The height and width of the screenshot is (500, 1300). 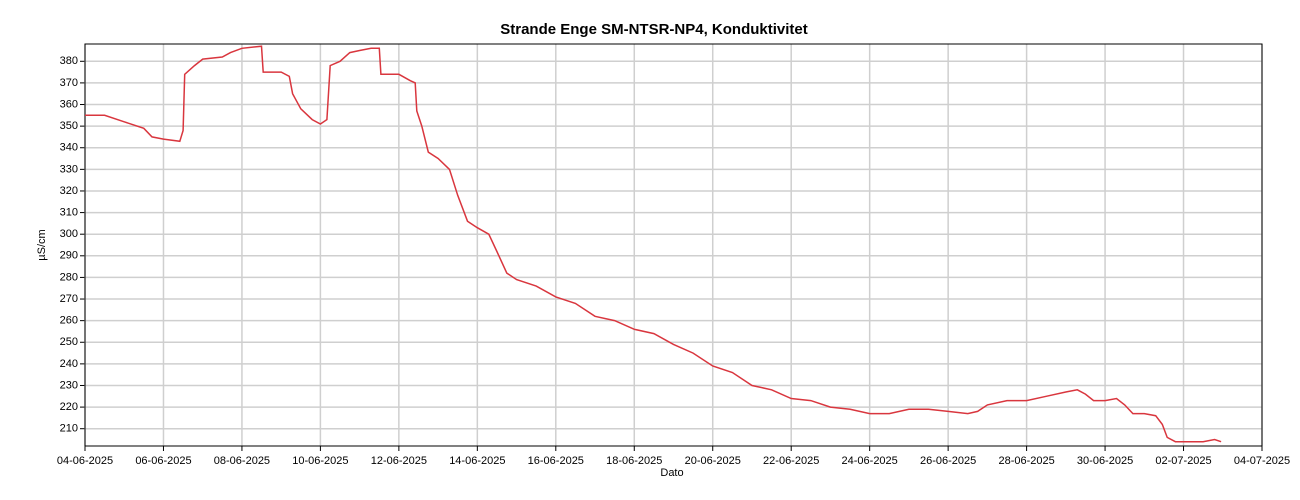 I want to click on y-tick-label: 350, so click(x=69, y=126).